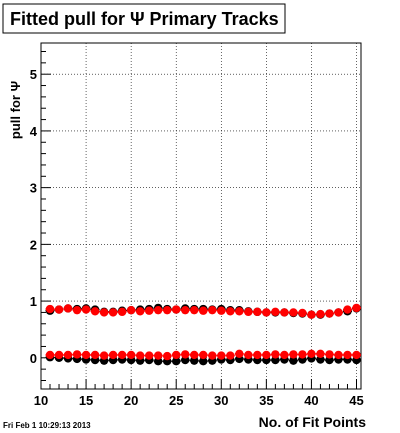 The width and height of the screenshot is (400, 433). I want to click on chart-title: Fitted pull for Ψ Primary Tracks, so click(144, 19).